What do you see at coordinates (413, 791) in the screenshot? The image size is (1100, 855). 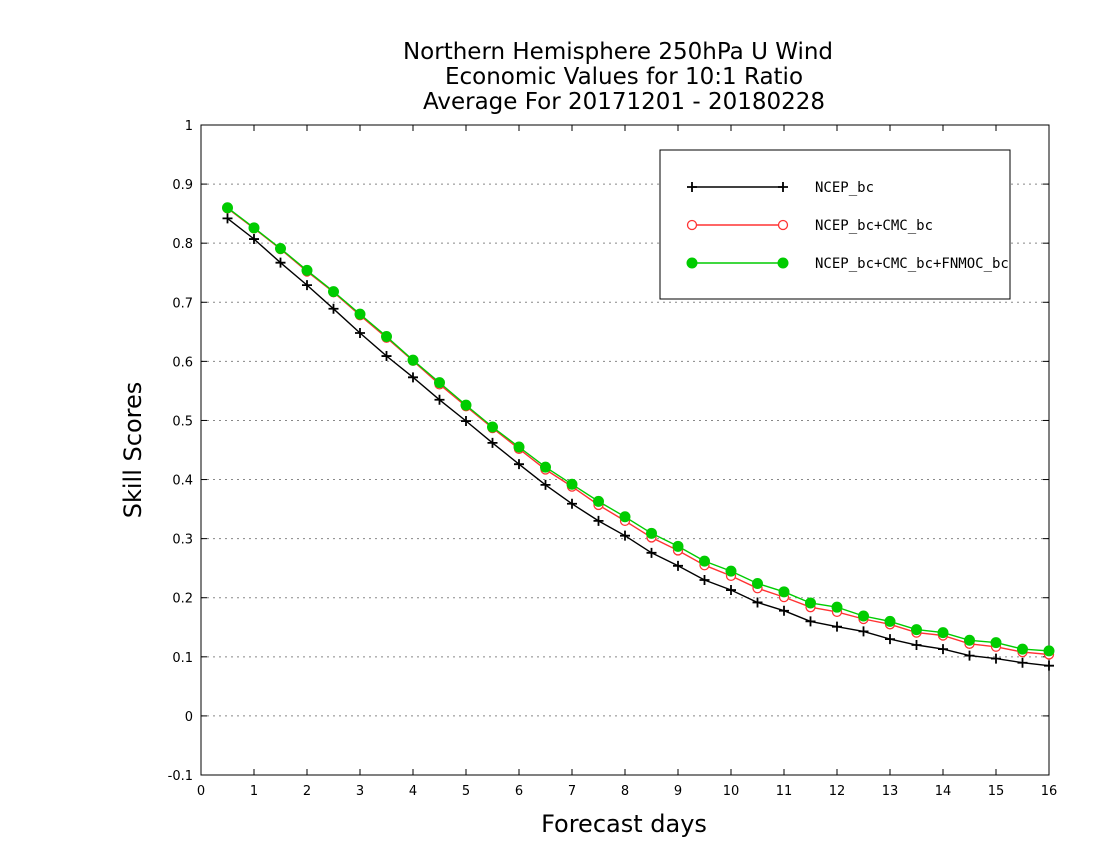 I see `x-tick-label: 4` at bounding box center [413, 791].